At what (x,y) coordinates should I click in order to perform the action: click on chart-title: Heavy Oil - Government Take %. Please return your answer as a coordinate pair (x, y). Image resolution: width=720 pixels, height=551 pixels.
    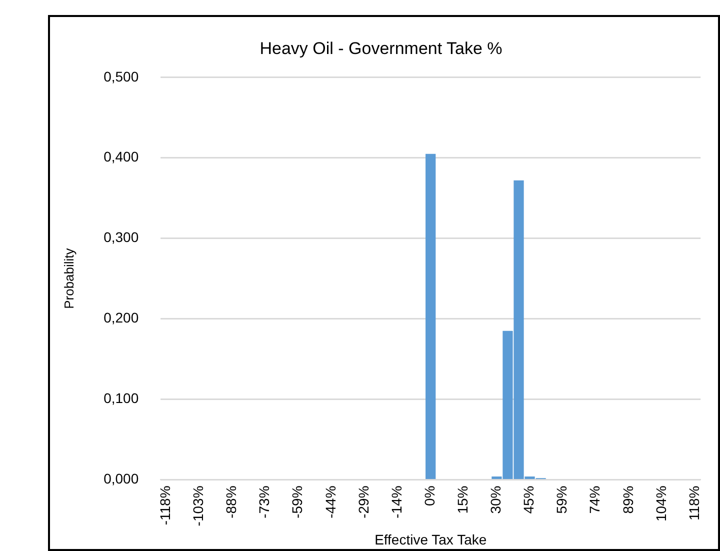
    Looking at the image, I should click on (381, 48).